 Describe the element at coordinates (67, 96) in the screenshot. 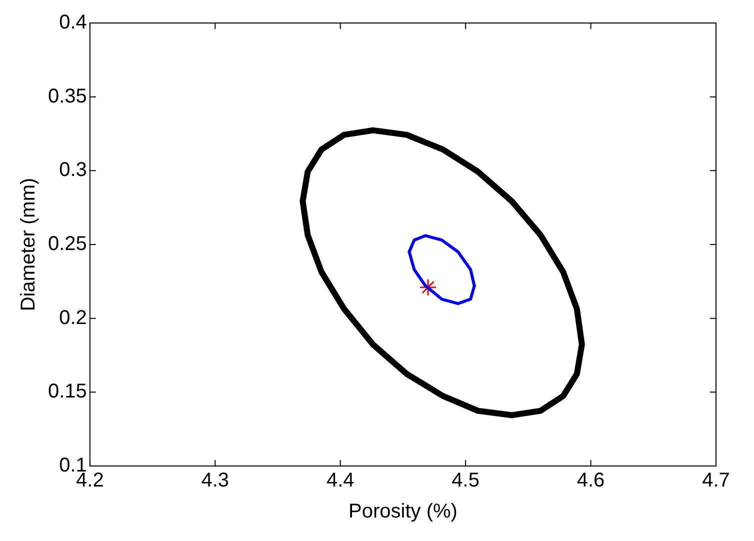

I see `y-tick-label: 0.35` at that location.